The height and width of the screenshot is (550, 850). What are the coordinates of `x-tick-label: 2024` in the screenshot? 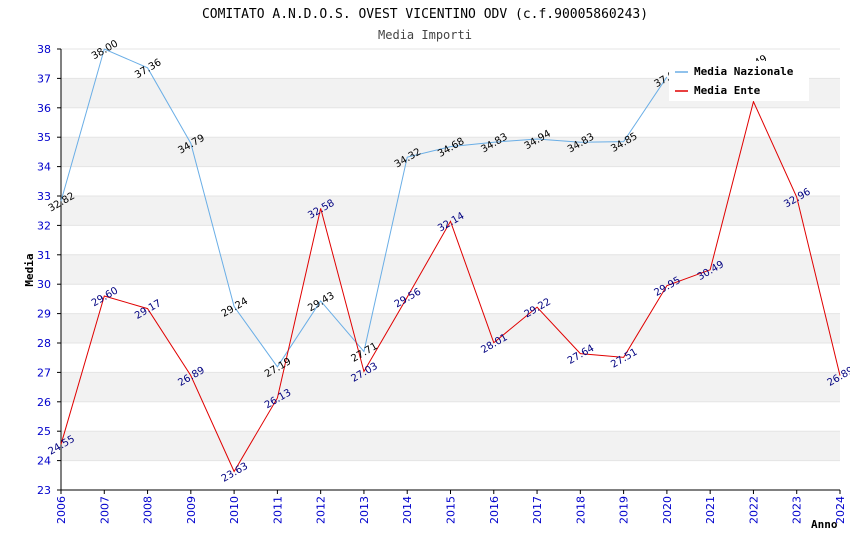 It's located at (840, 510).